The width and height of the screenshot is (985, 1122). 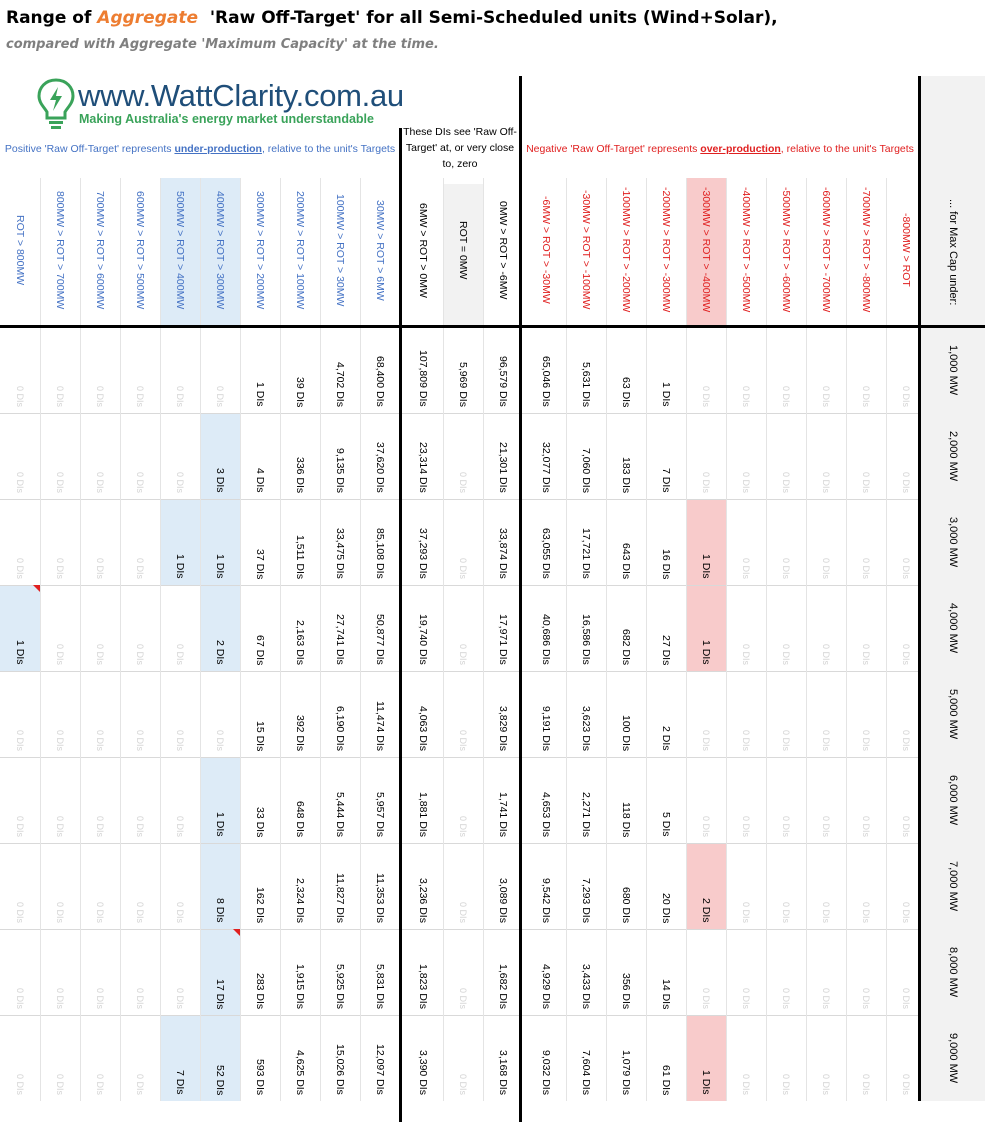 I want to click on negative-suffix: , relative to the unit's Targets, so click(x=847, y=149).